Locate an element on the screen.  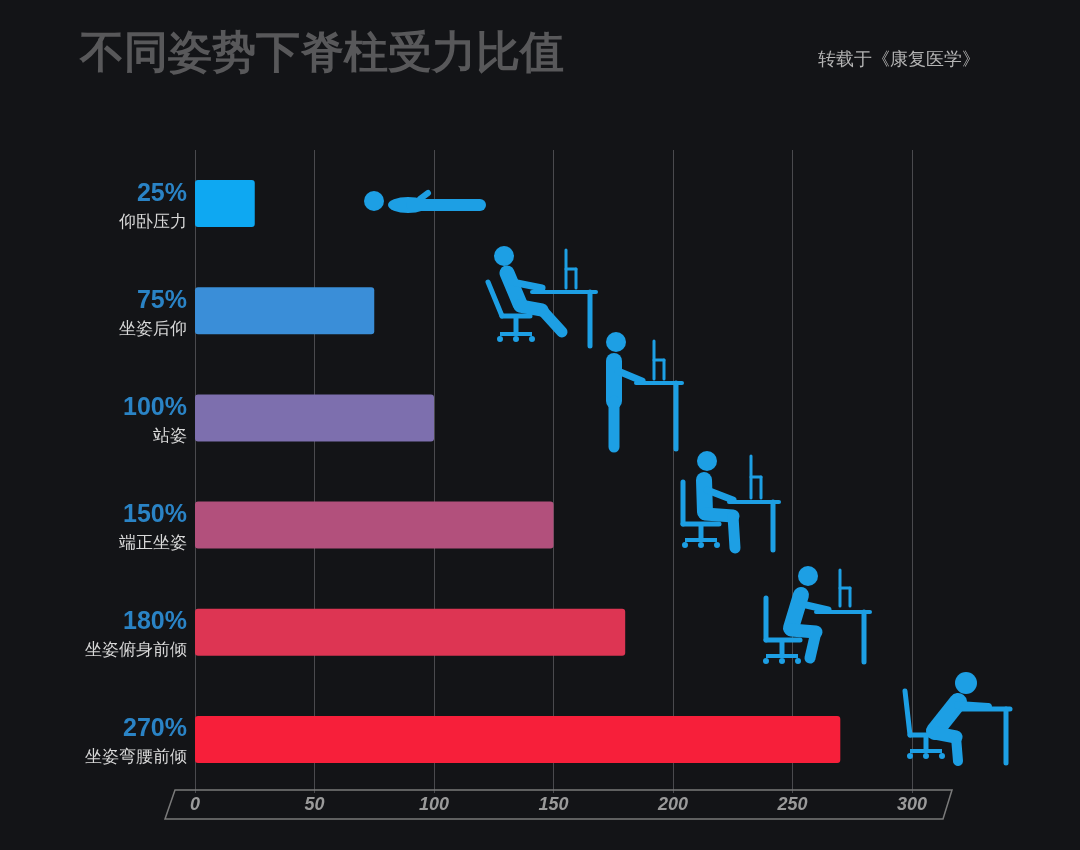
x-tick-label: 50 is located at coordinates (314, 804).